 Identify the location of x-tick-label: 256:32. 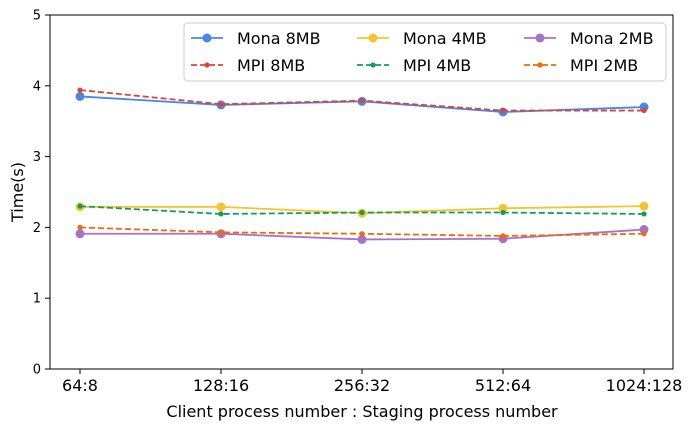
(362, 385).